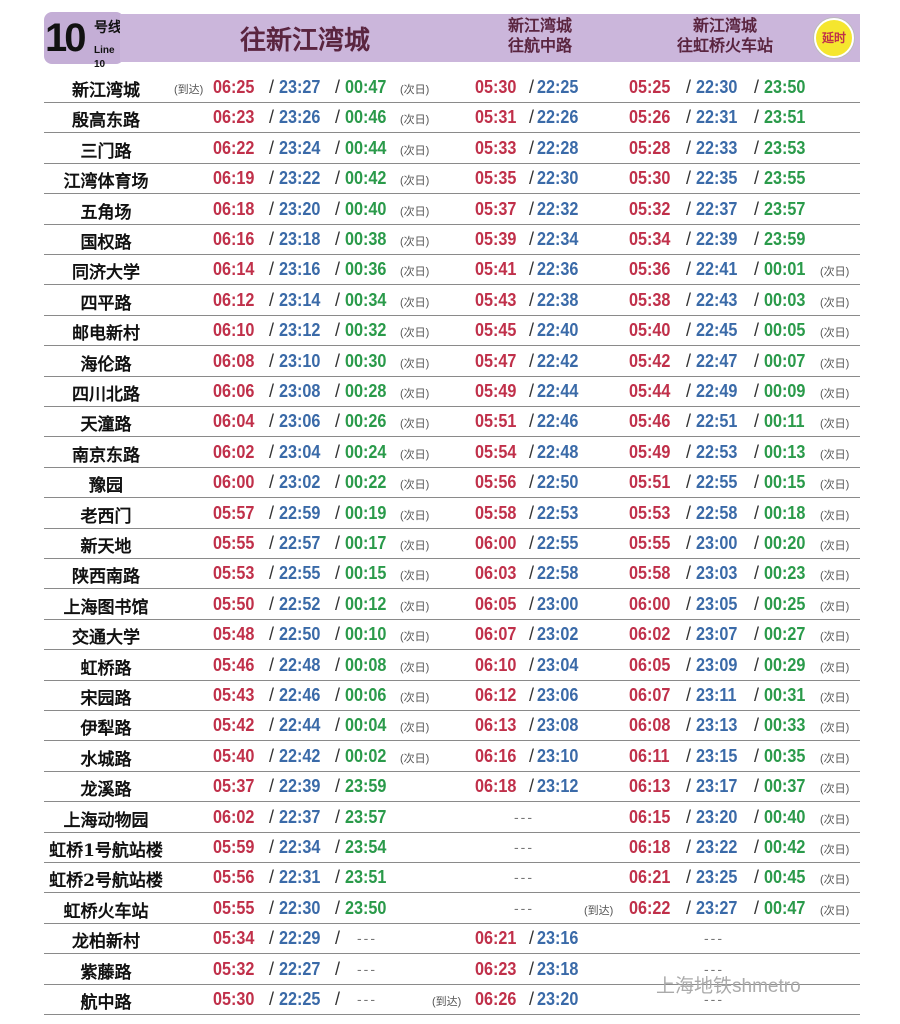  What do you see at coordinates (785, 877) in the screenshot?
I see `extended-last-train: 00:45` at bounding box center [785, 877].